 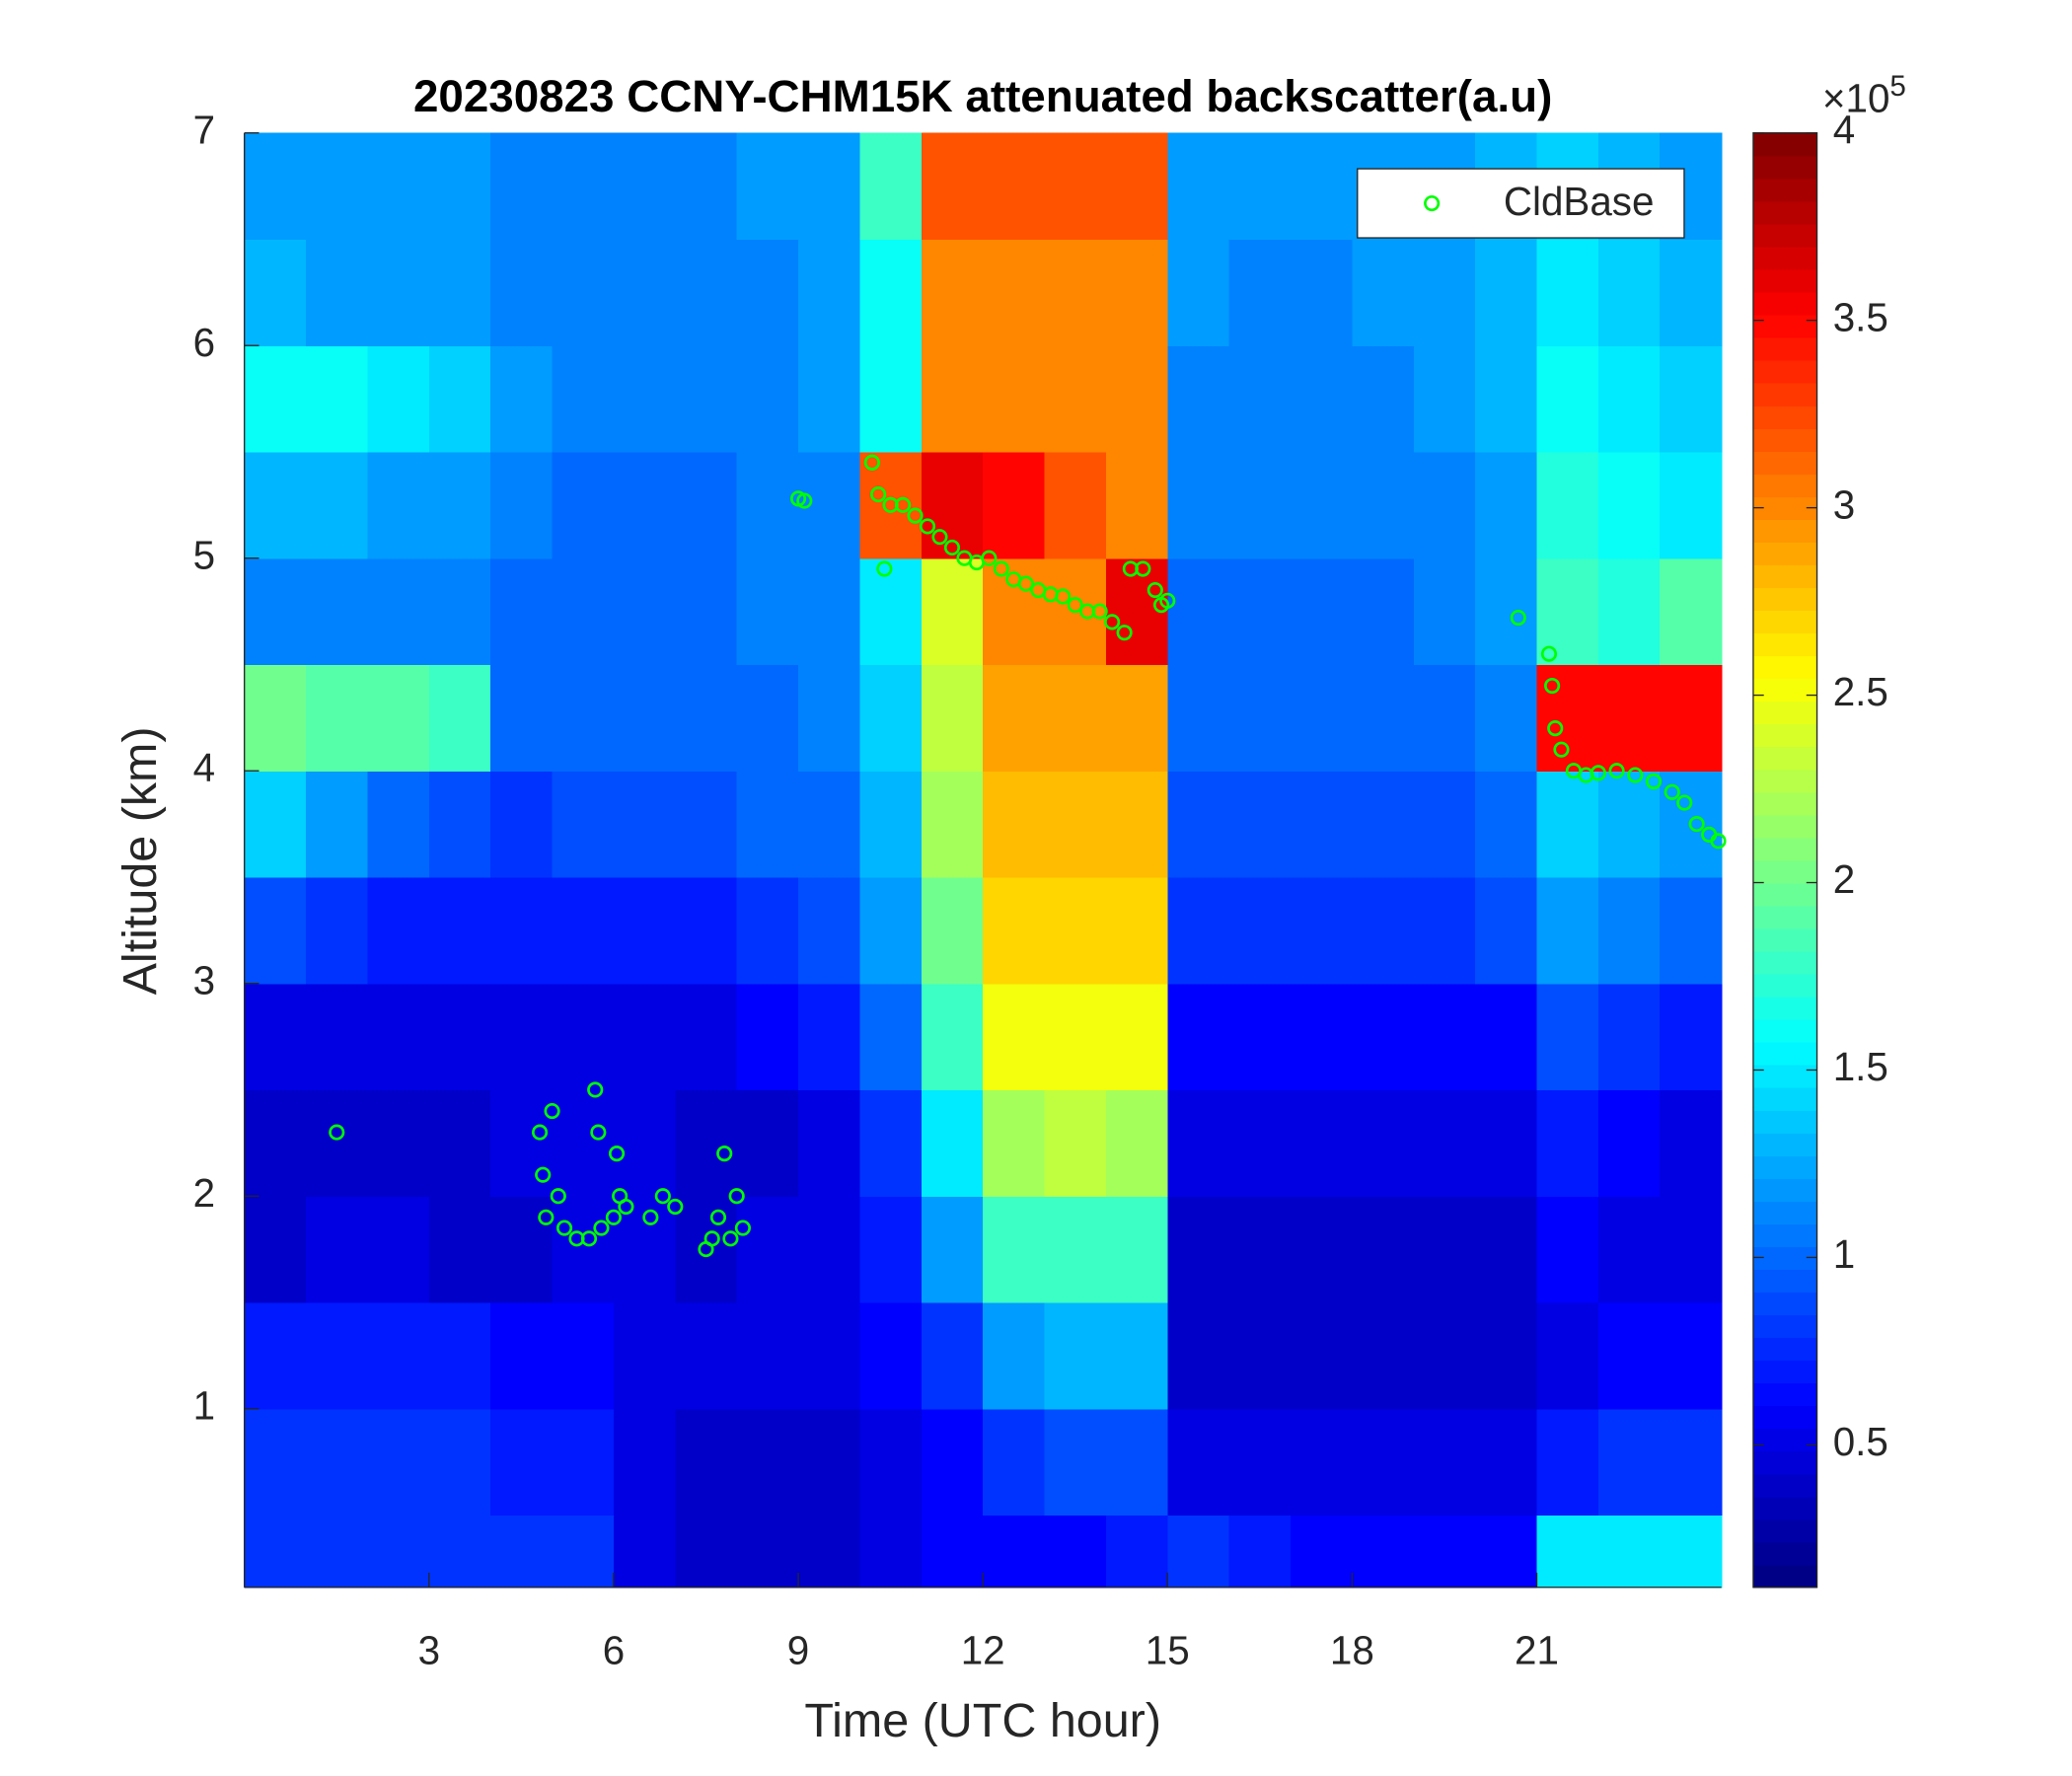 I want to click on colorbar-tick-label: 0.5, so click(x=1861, y=1441).